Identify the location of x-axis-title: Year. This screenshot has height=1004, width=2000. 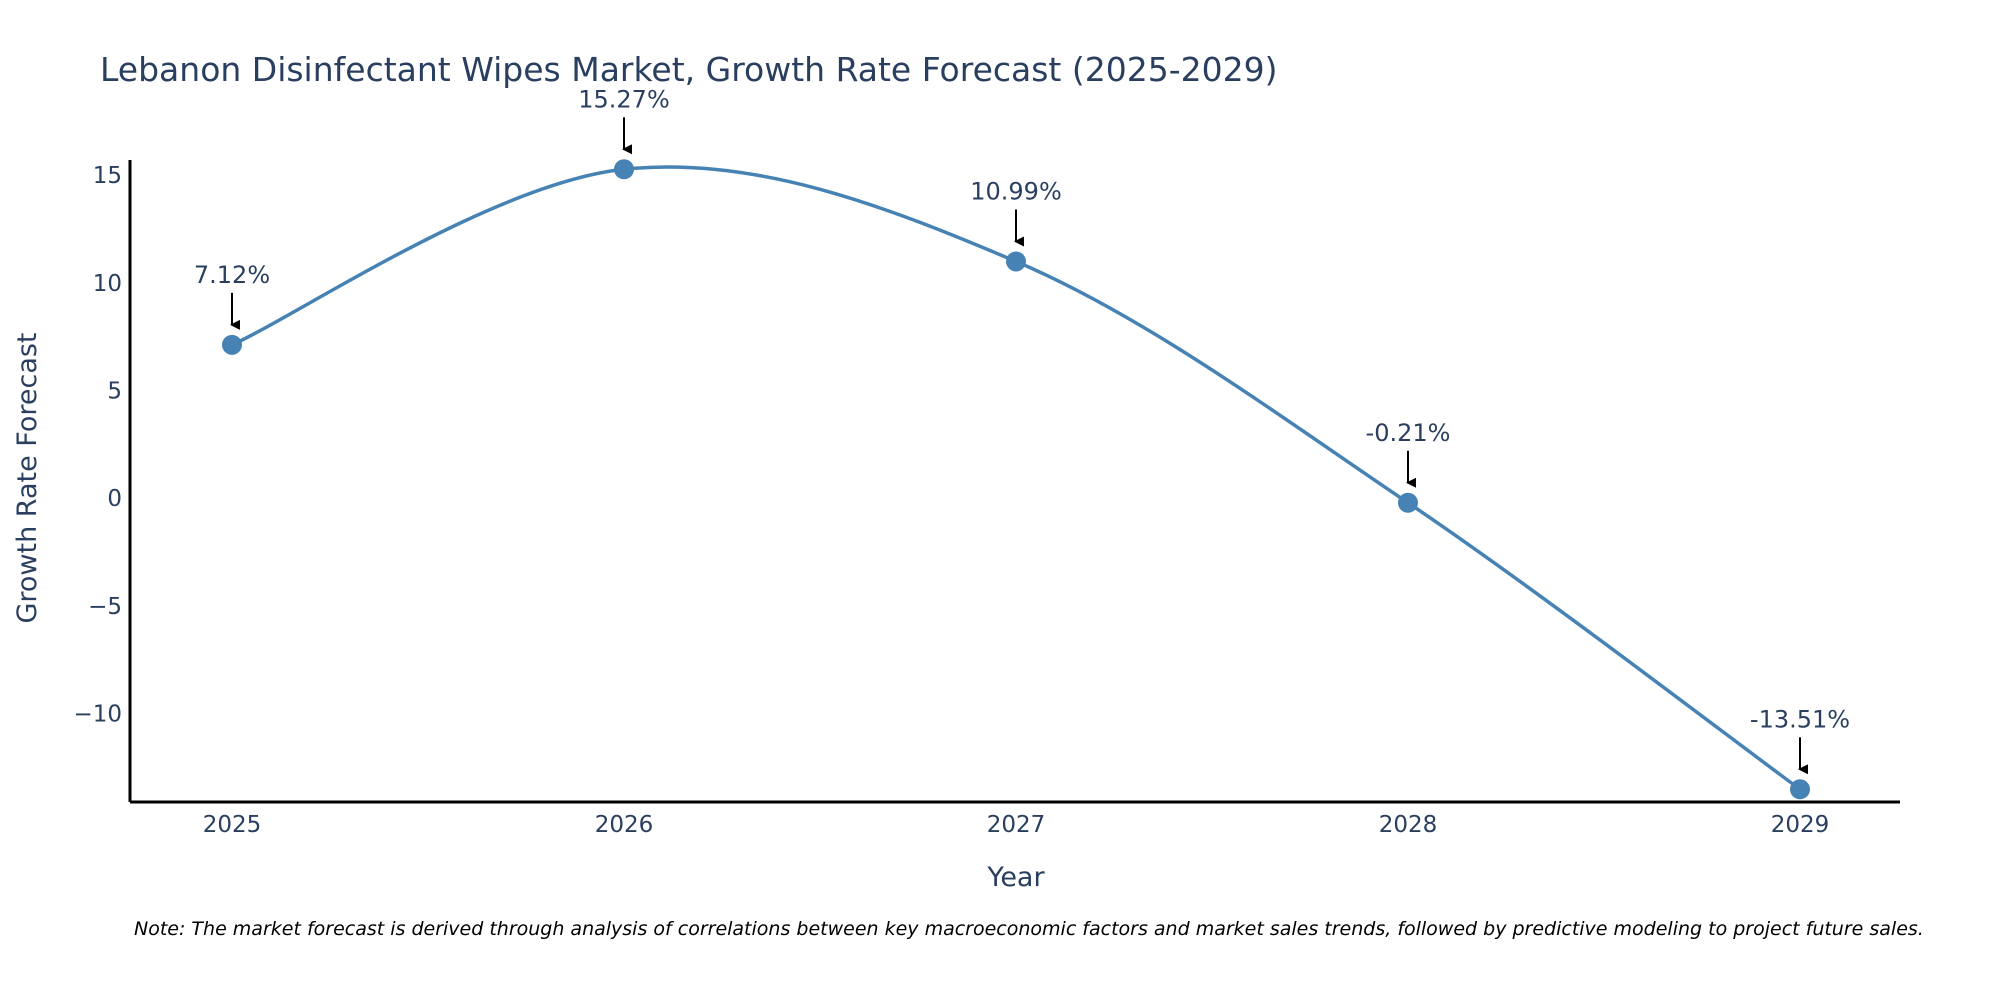
(1015, 877).